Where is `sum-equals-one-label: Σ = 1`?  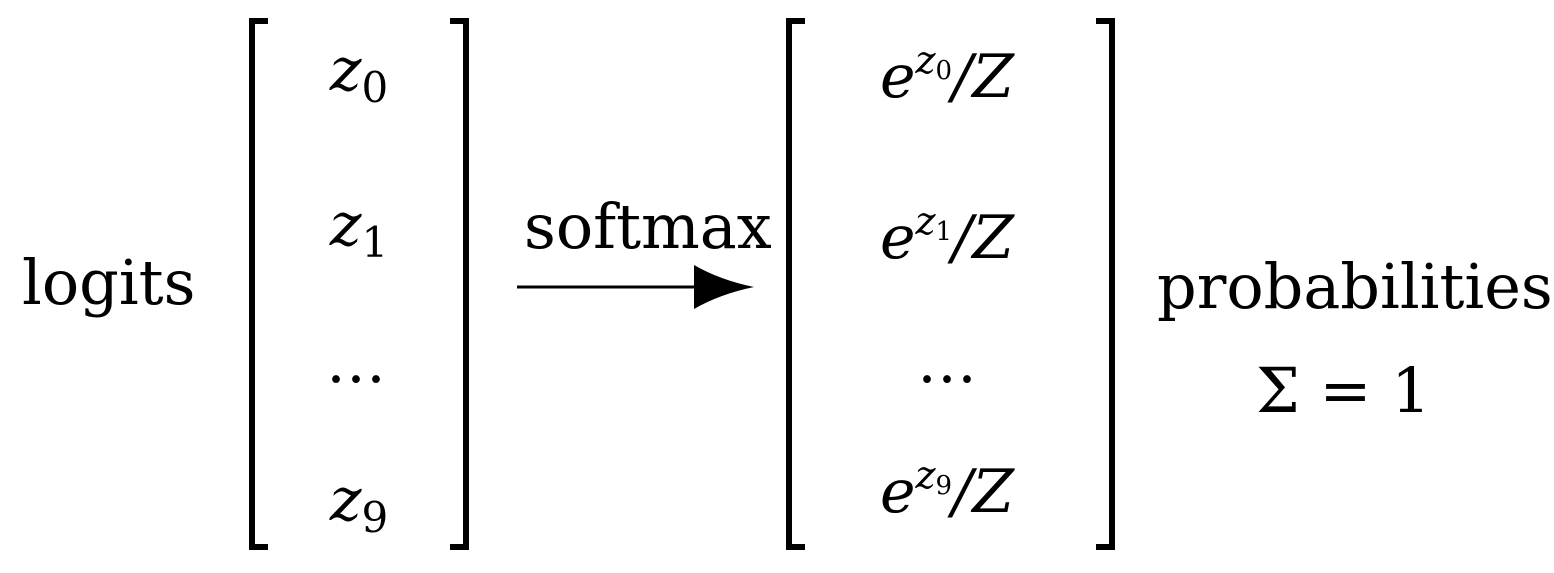
sum-equals-one-label: Σ = 1 is located at coordinates (1343, 390).